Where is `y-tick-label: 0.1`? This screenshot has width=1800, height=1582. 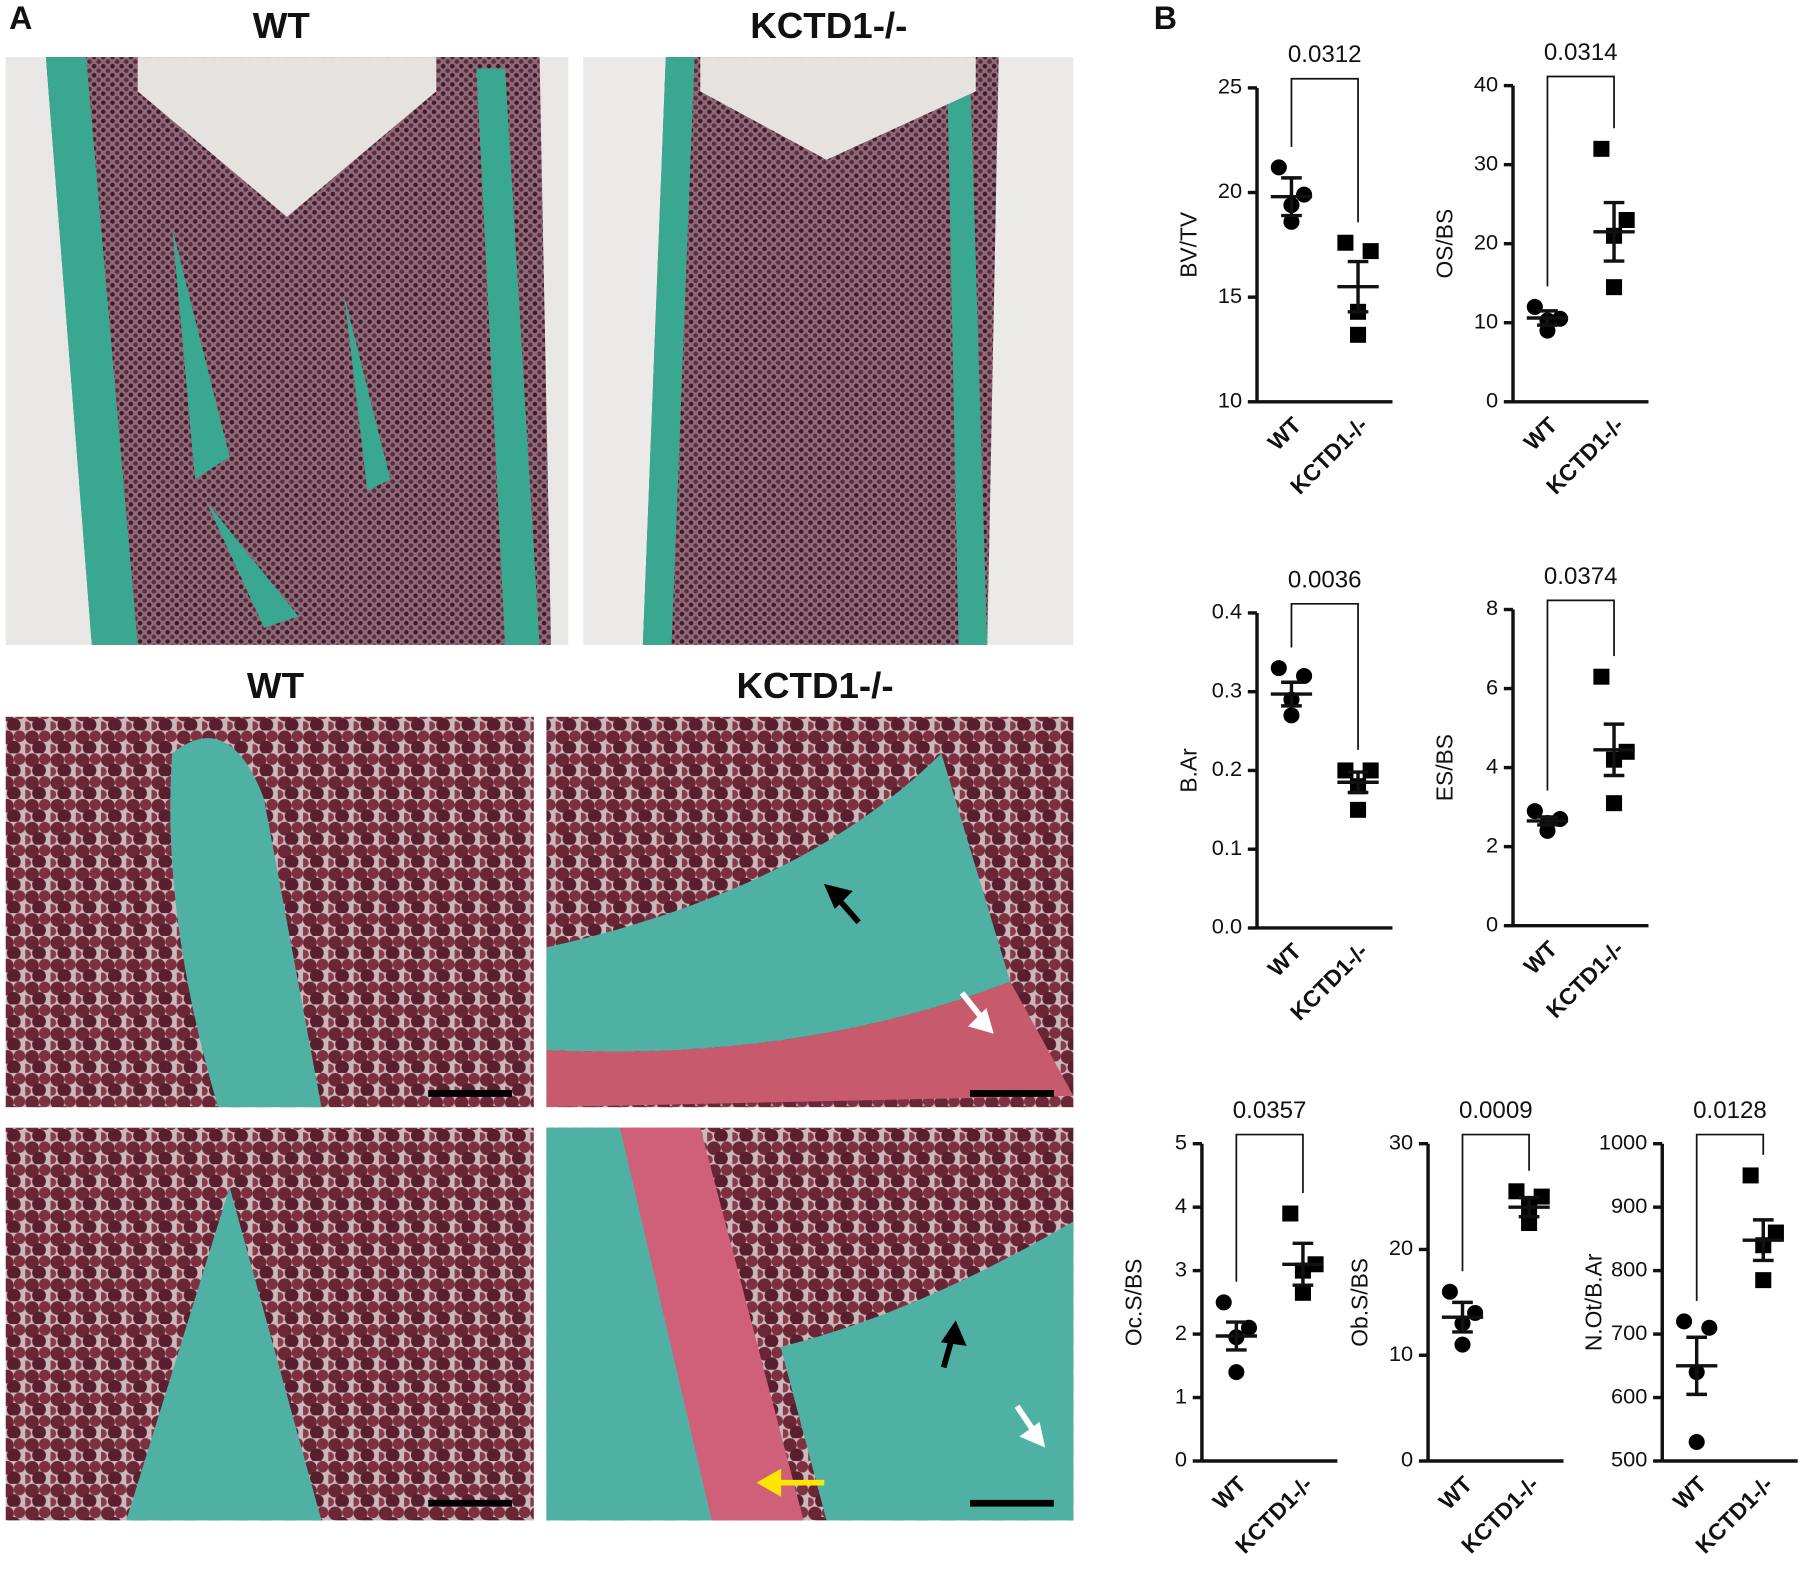 y-tick-label: 0.1 is located at coordinates (1227, 847).